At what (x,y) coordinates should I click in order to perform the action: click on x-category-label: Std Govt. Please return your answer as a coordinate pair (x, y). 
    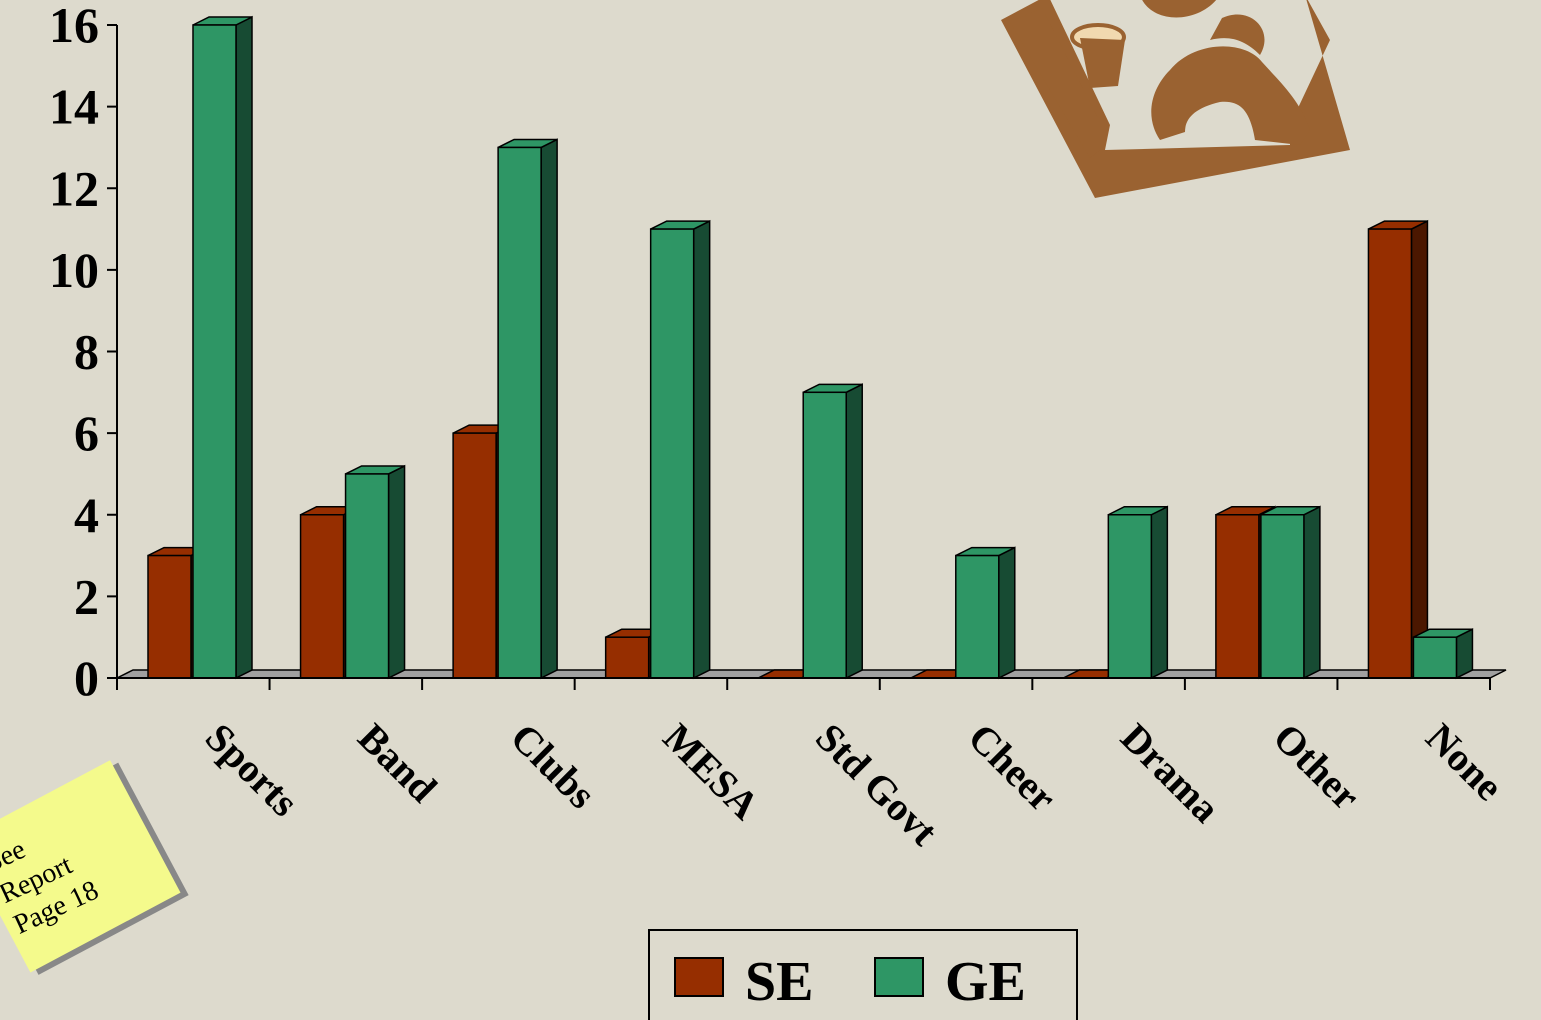
    Looking at the image, I should click on (877, 785).